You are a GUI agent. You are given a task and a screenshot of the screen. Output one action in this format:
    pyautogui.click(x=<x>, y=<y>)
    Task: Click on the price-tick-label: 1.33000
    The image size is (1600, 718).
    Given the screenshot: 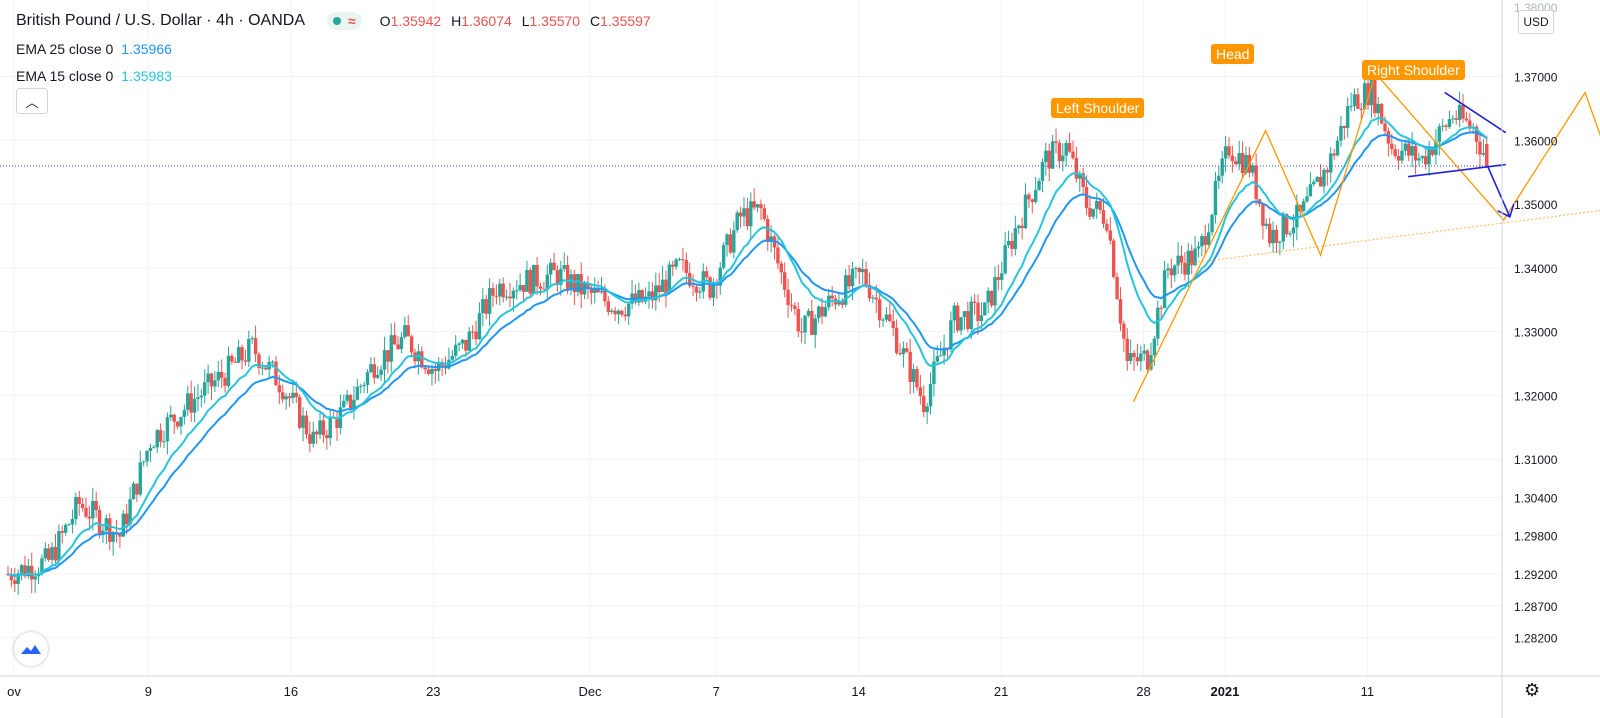 What is the action you would take?
    pyautogui.click(x=1536, y=333)
    